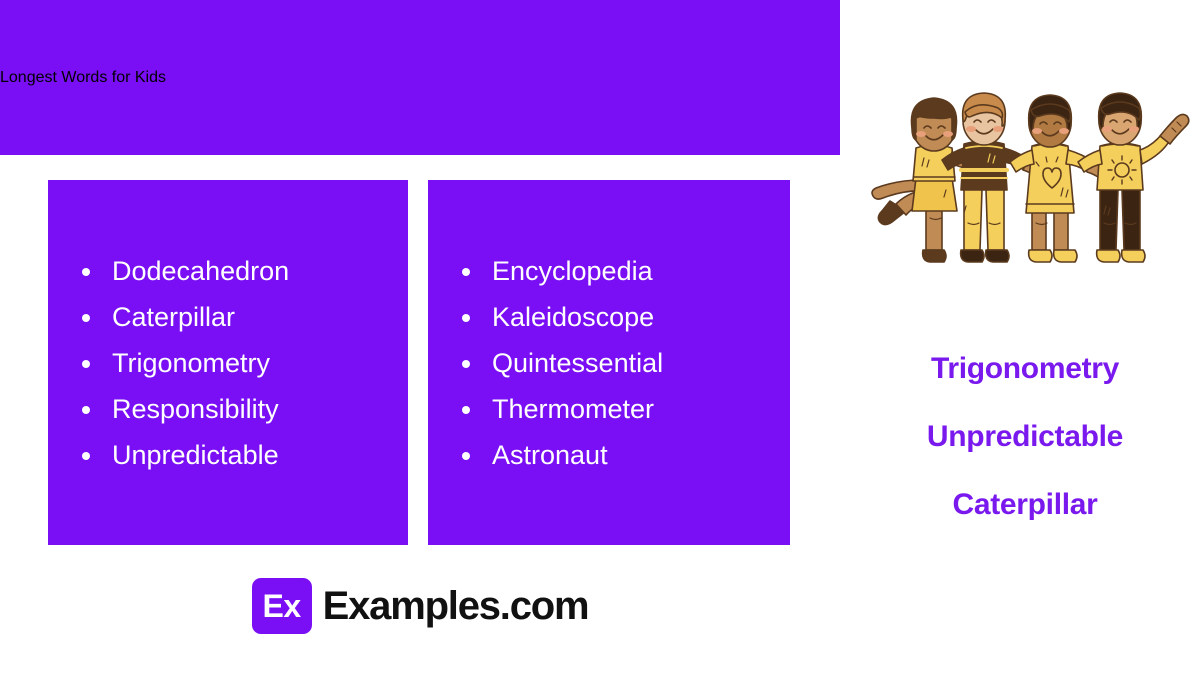 This screenshot has height=675, width=1200. What do you see at coordinates (456, 606) in the screenshot?
I see `logo-wordmark: Examples.com` at bounding box center [456, 606].